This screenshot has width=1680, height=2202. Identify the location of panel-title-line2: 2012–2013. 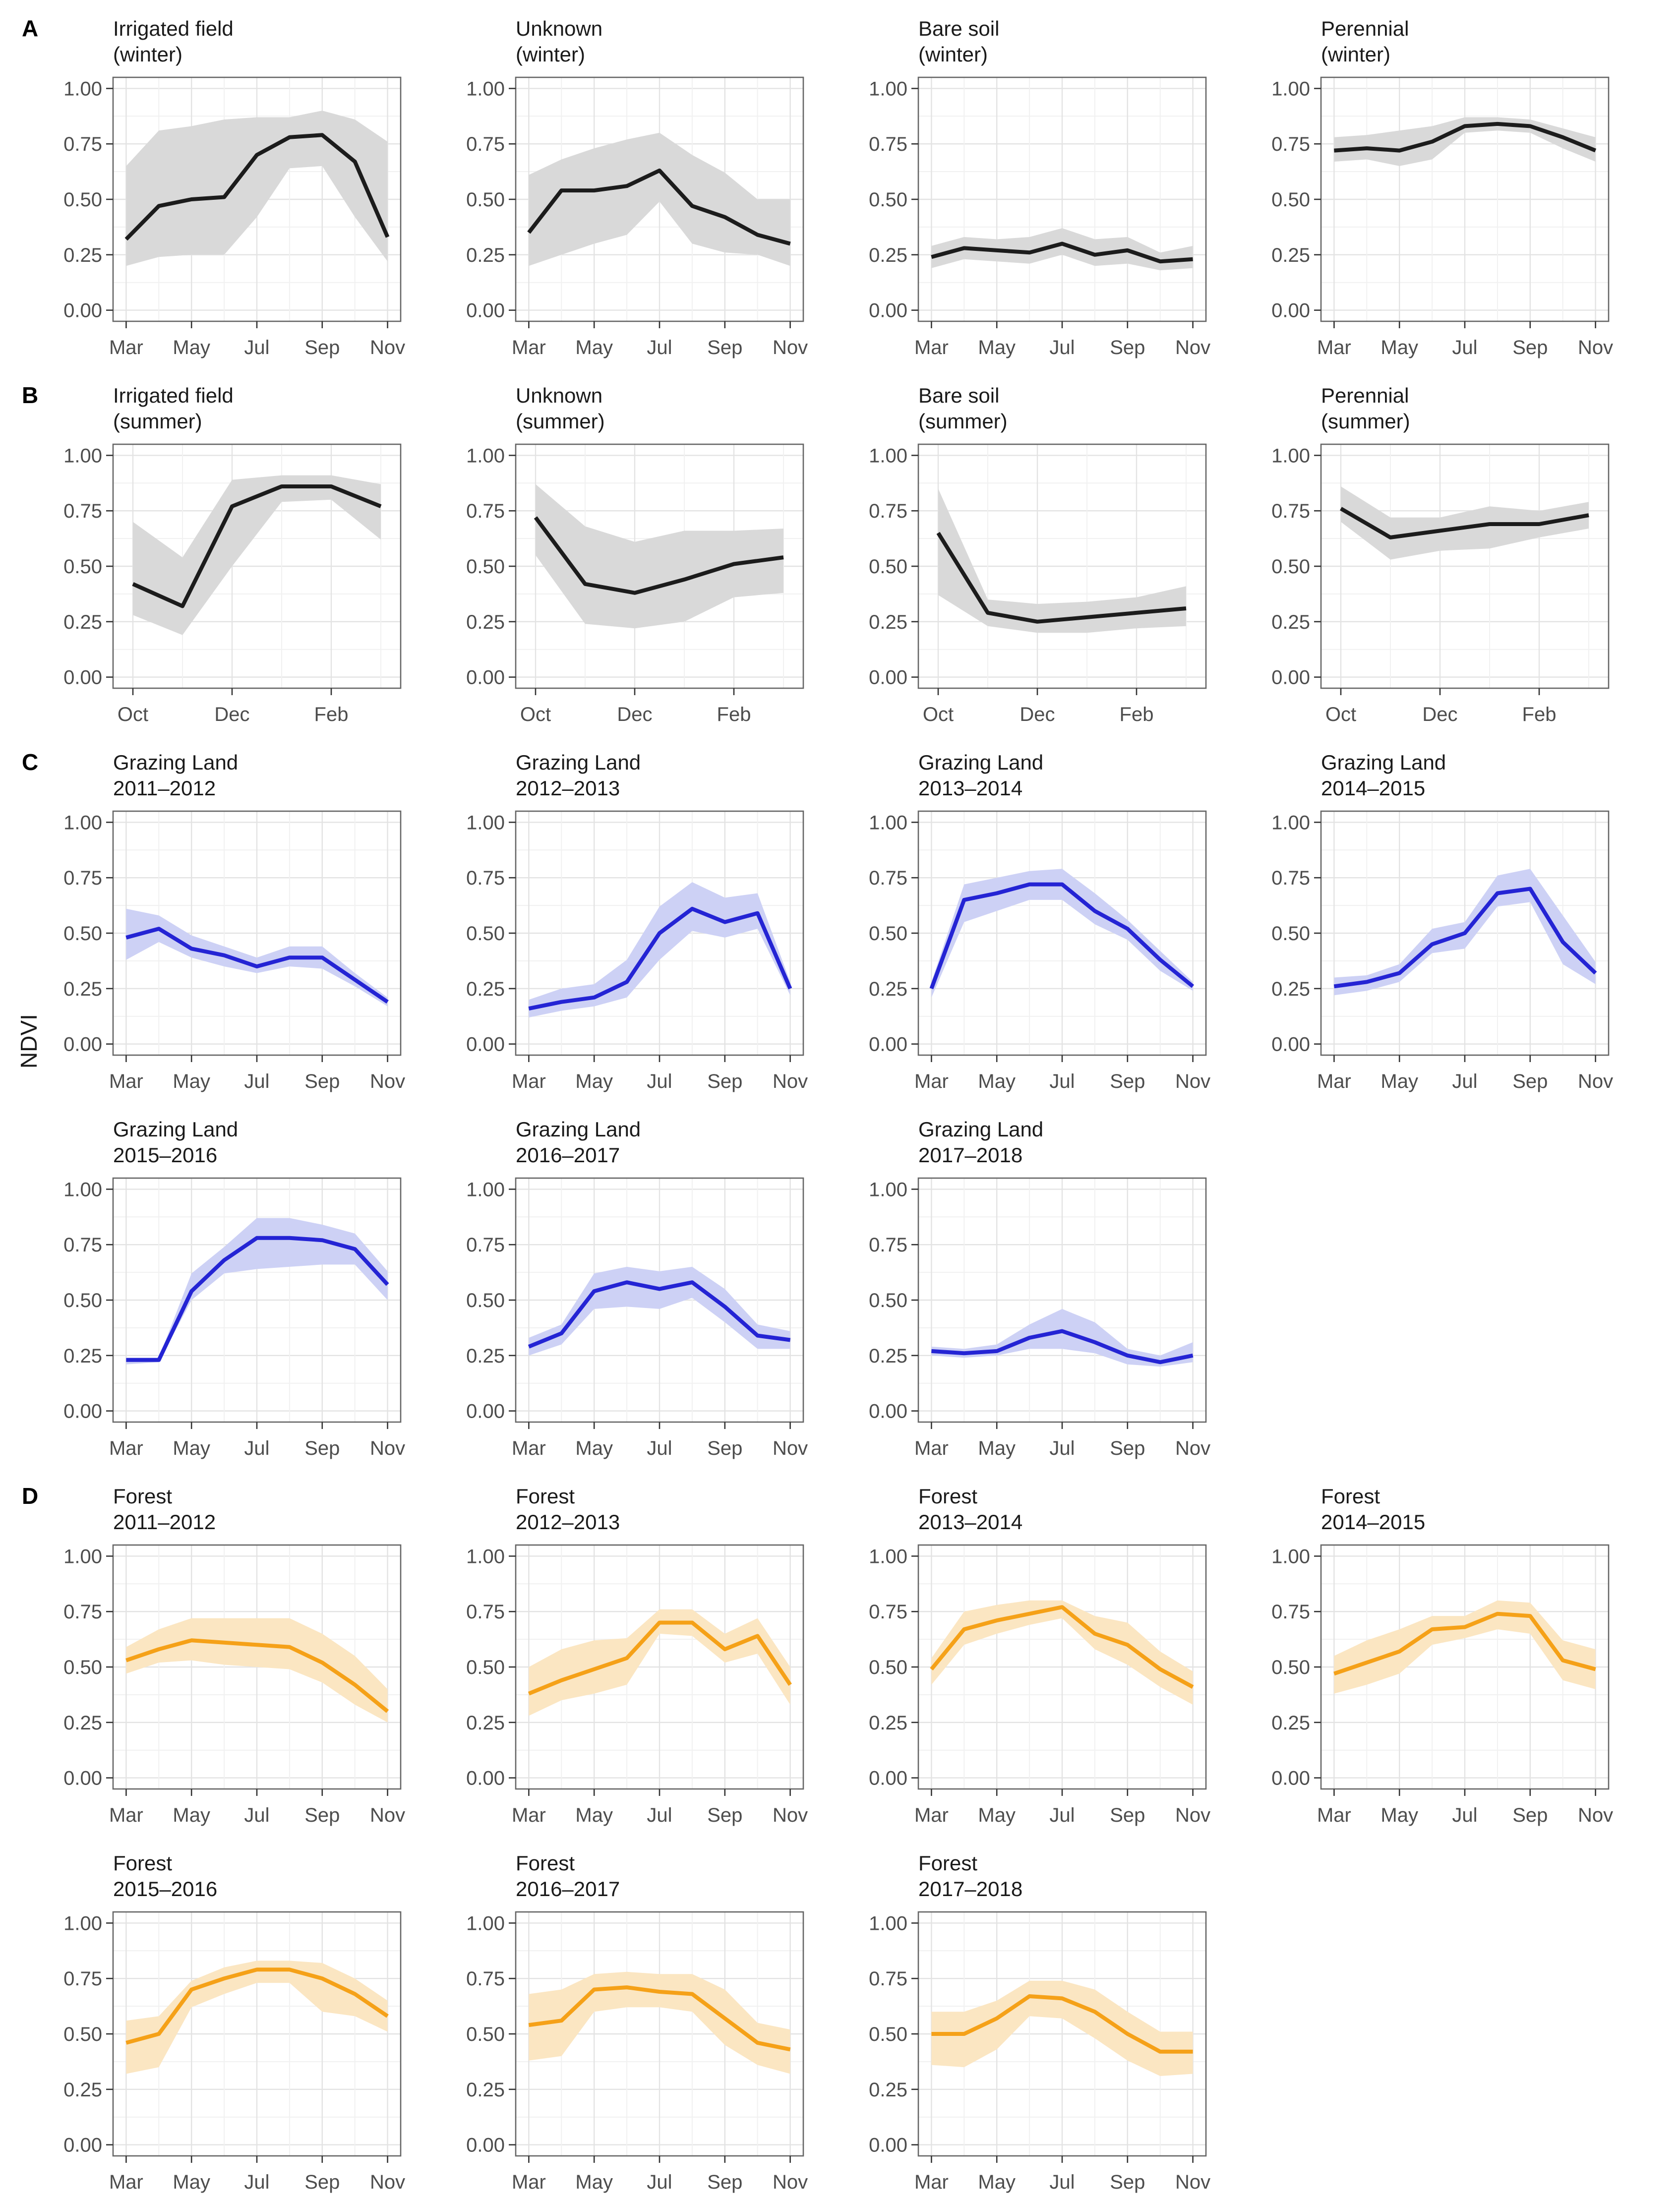
(568, 1522).